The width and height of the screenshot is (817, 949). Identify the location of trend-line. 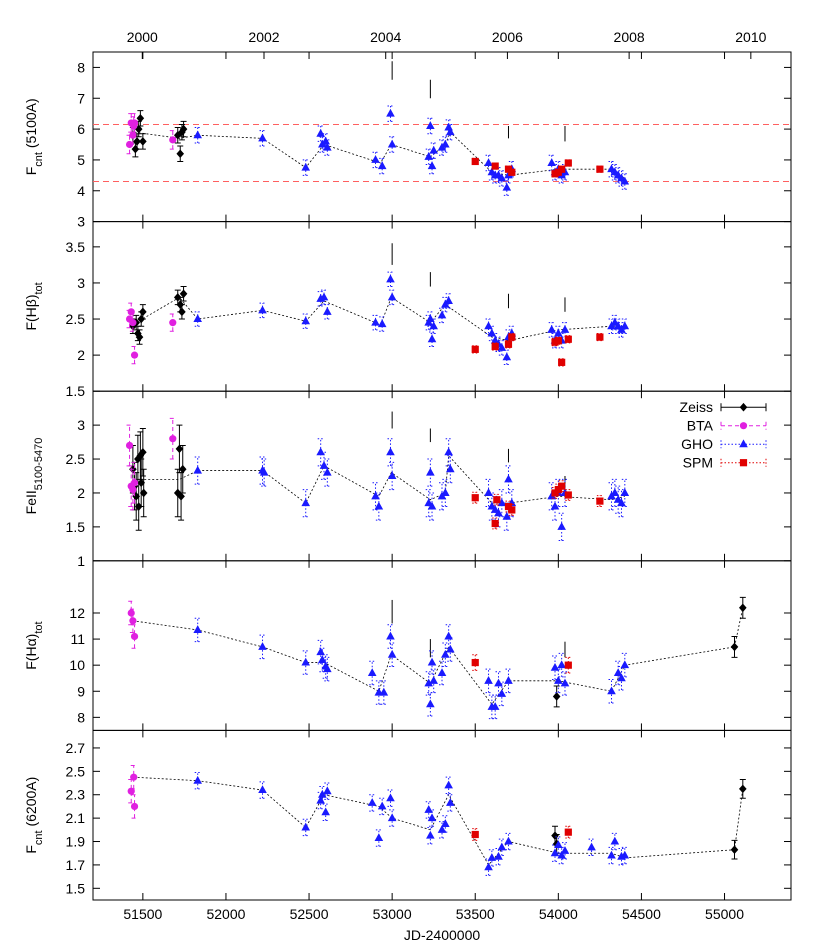
(380, 319).